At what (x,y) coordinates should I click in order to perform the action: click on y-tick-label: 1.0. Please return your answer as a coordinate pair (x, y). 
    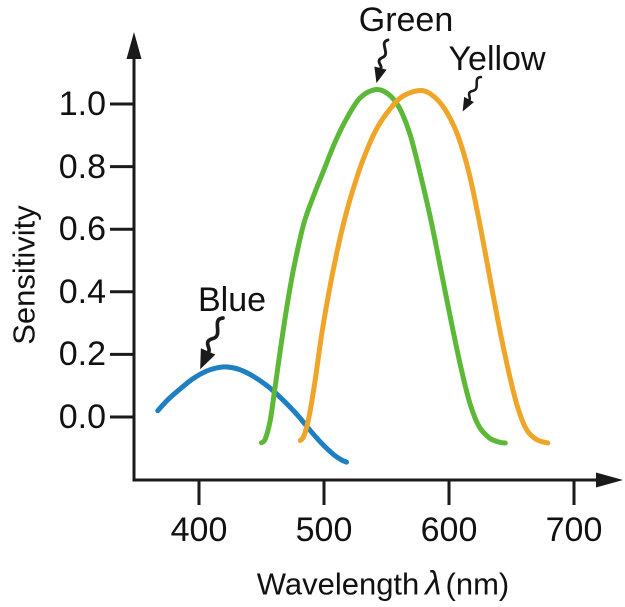
    Looking at the image, I should click on (82, 104).